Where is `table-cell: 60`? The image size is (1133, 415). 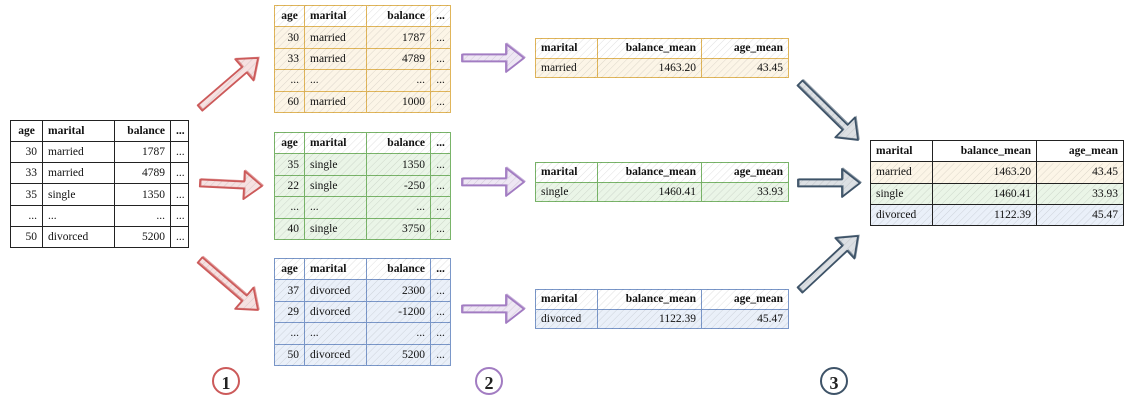
table-cell: 60 is located at coordinates (289, 102).